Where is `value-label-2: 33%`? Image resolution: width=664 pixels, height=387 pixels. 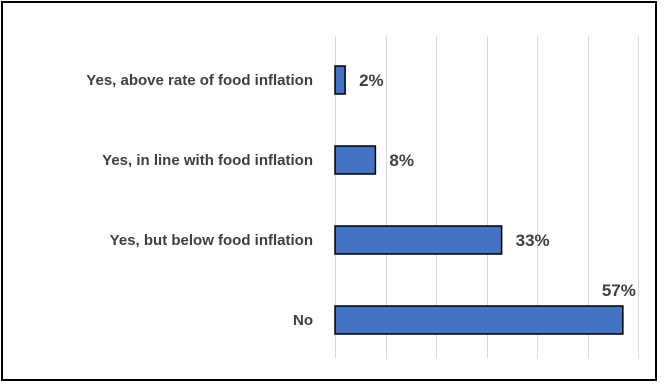
value-label-2: 33% is located at coordinates (533, 240).